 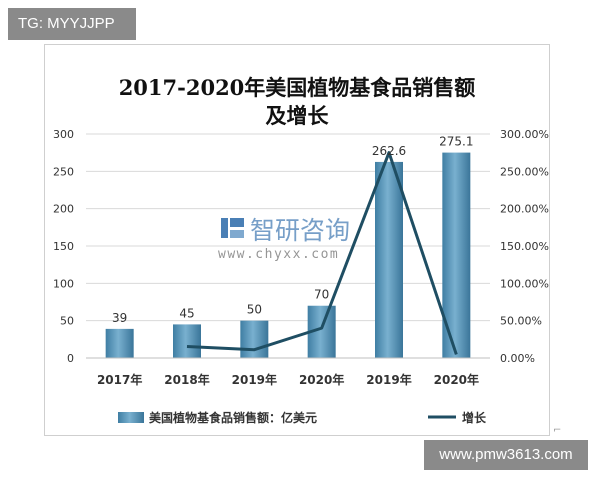 What do you see at coordinates (524, 209) in the screenshot?
I see `y-right-tick-label: 200.00%` at bounding box center [524, 209].